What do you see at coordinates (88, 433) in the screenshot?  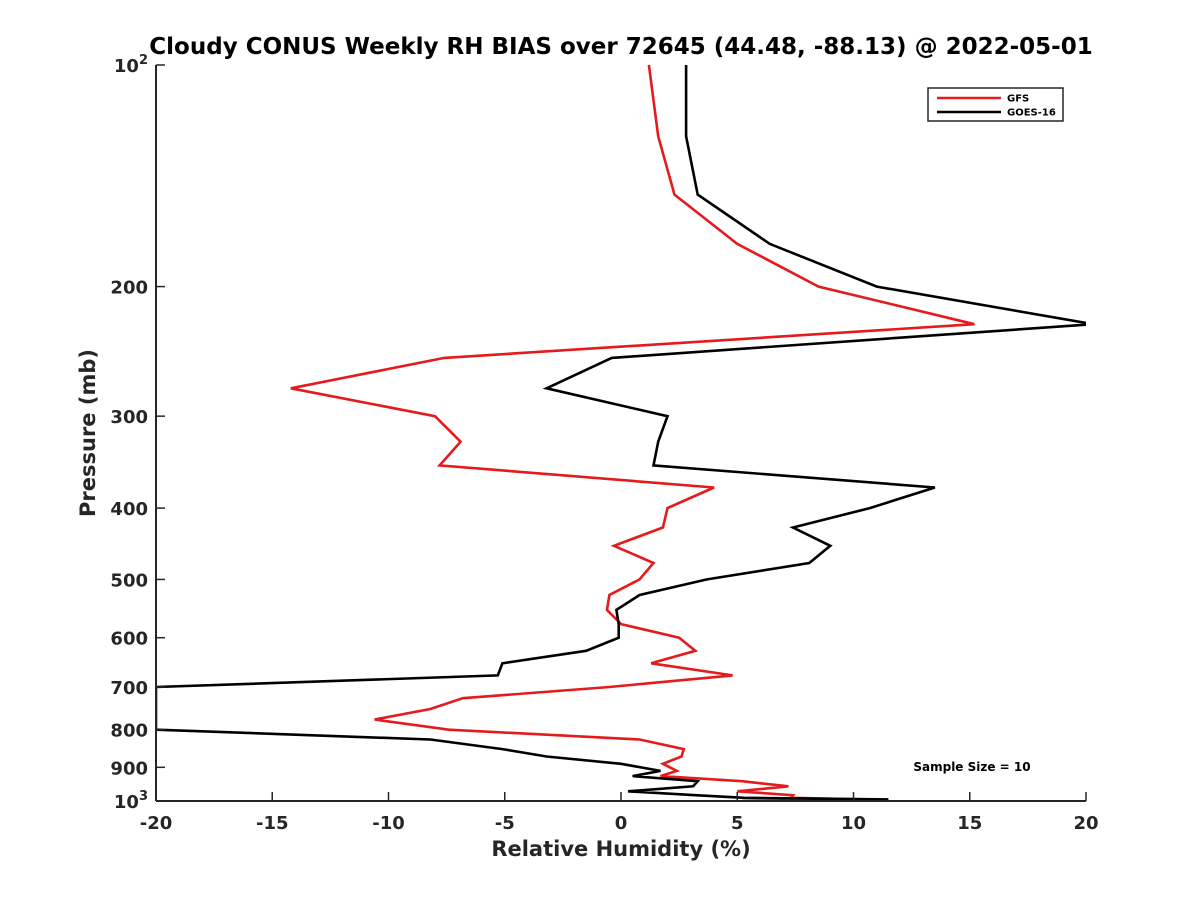 I see `y-axis-label: Pressure (mb)` at bounding box center [88, 433].